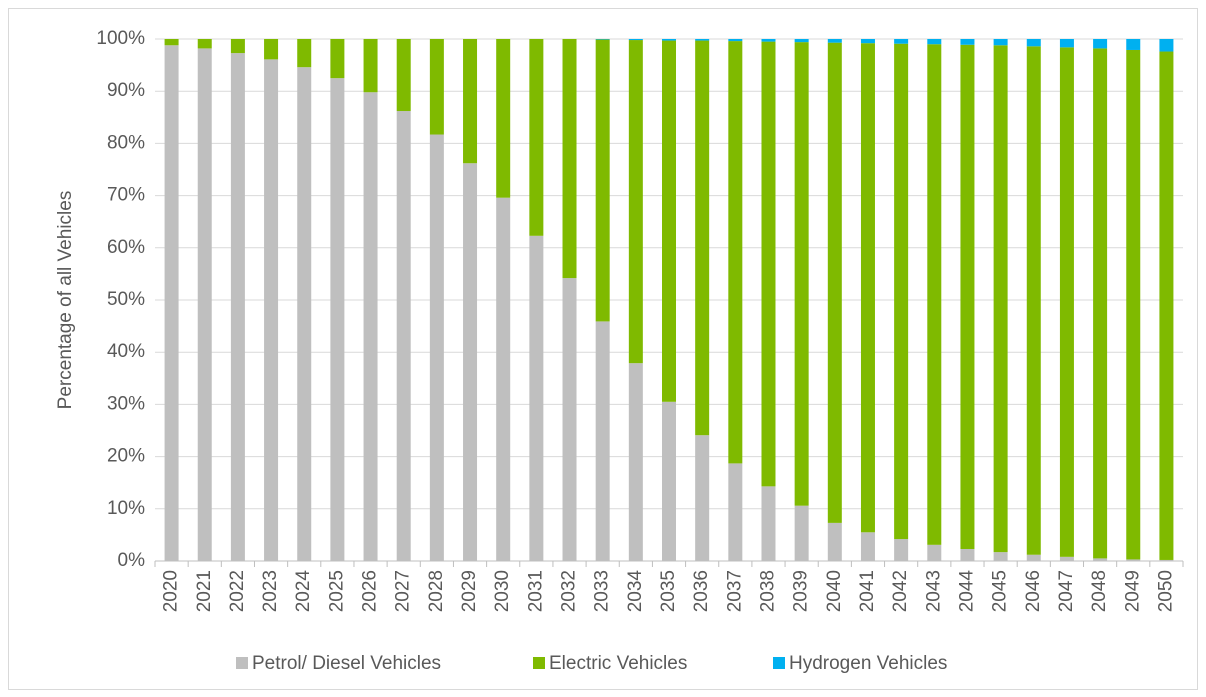 The image size is (1206, 697). I want to click on x-tick-label: 2028, so click(436, 591).